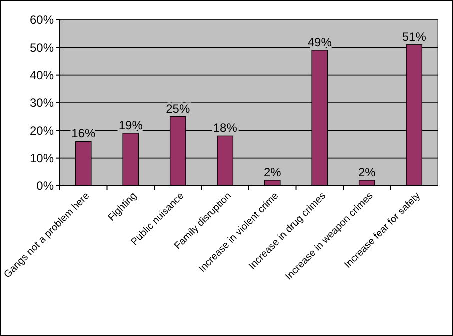 Image resolution: width=453 pixels, height=336 pixels. I want to click on data-label: 19%, so click(131, 125).